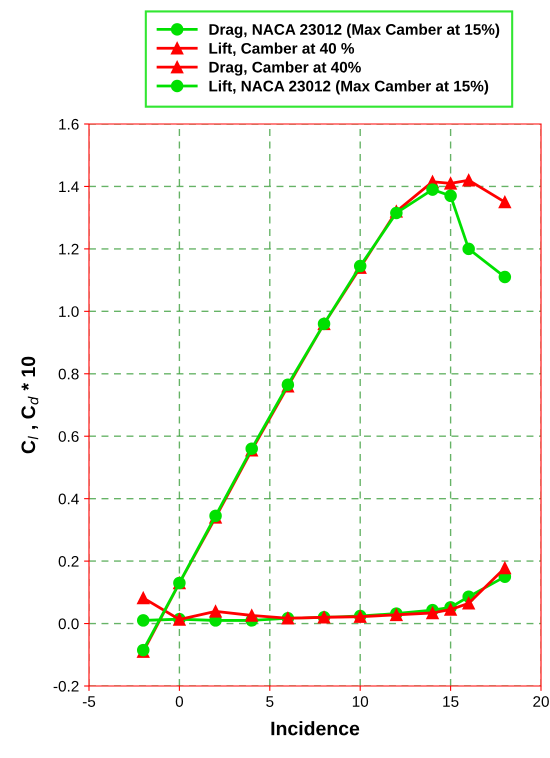  What do you see at coordinates (69, 124) in the screenshot?
I see `y-tick-label: 1.6` at bounding box center [69, 124].